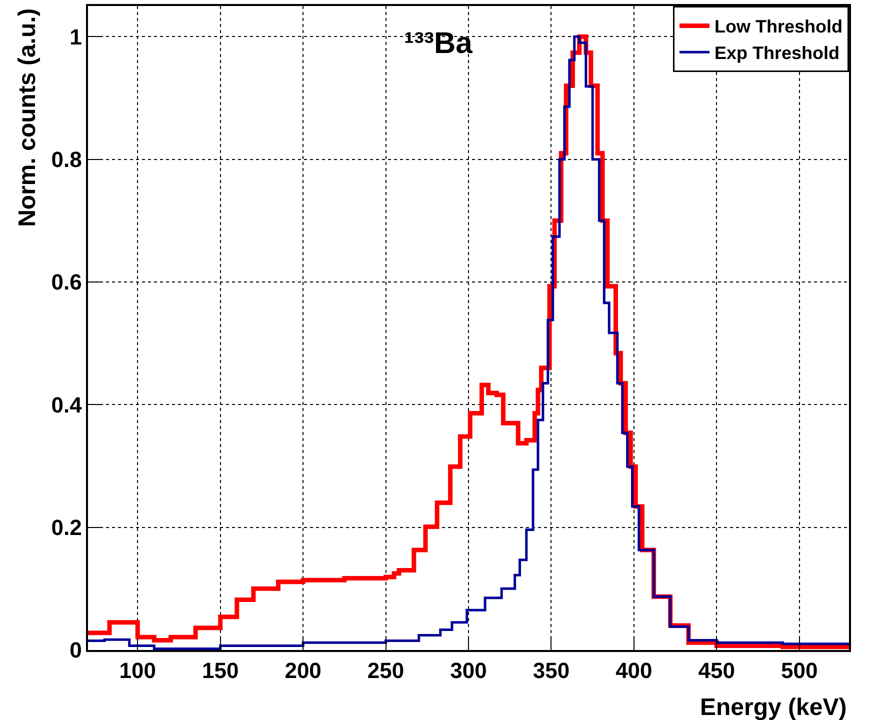  Describe the element at coordinates (137, 671) in the screenshot. I see `x-tick-label: 100` at that location.